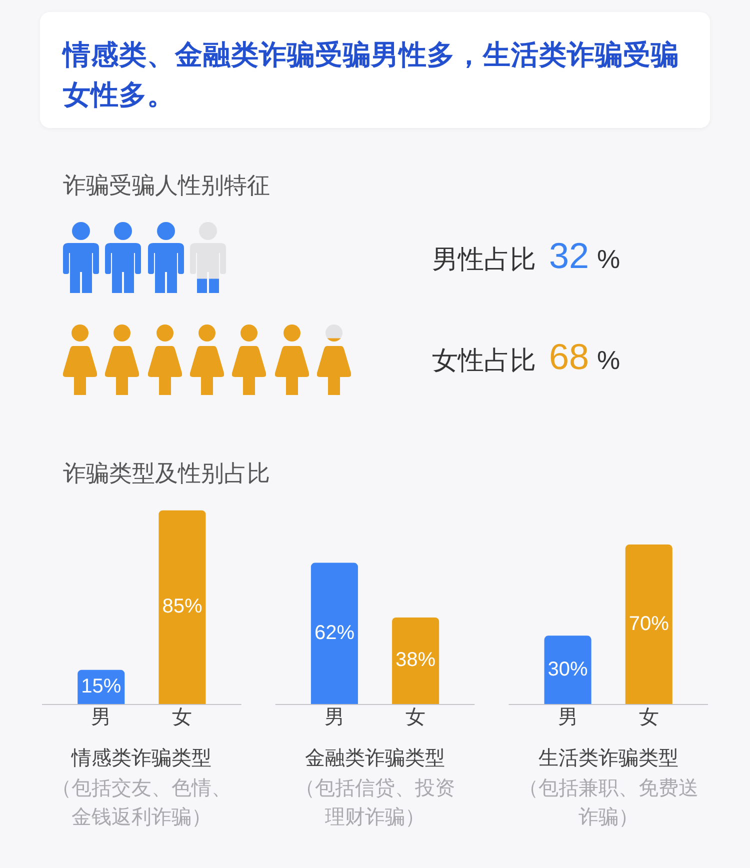 This screenshot has height=868, width=750. What do you see at coordinates (141, 759) in the screenshot?
I see `x-tick-label: 情感类诈骗类型` at bounding box center [141, 759].